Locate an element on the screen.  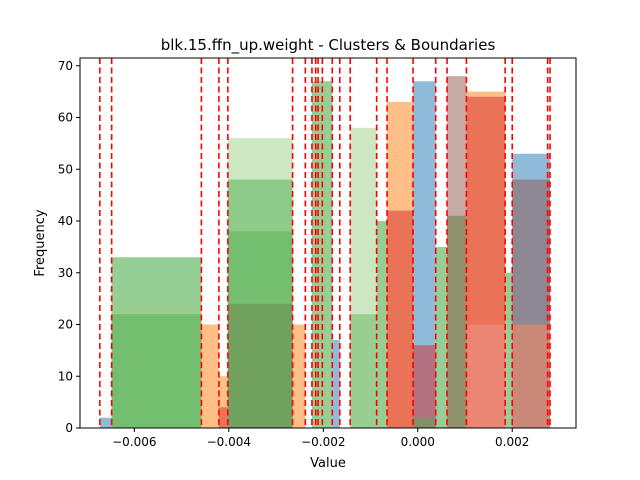
histogram-bar-s0-b1 is located at coordinates (336, 384).